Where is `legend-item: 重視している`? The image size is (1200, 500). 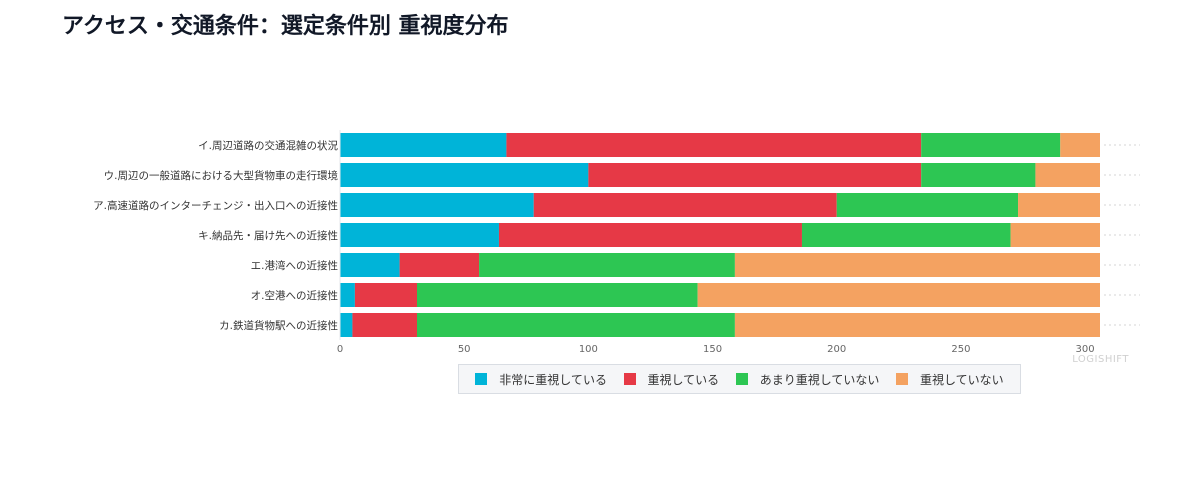 legend-item: 重視している is located at coordinates (671, 379).